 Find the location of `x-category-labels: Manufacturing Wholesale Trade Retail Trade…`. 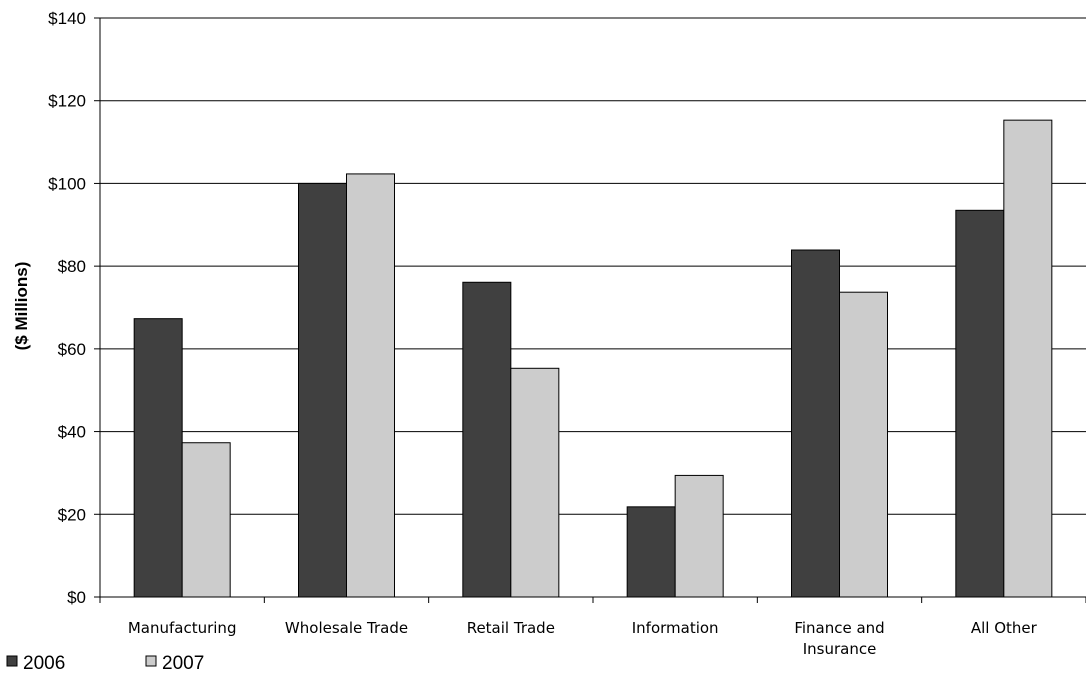

x-category-labels: Manufacturing Wholesale Trade Retail Trade… is located at coordinates (583, 638).